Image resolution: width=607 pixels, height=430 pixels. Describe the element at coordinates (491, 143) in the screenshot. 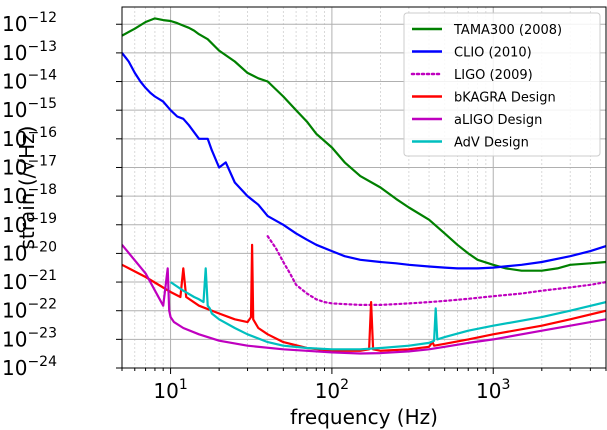

I see `legend-label-5: AdV Design` at that location.